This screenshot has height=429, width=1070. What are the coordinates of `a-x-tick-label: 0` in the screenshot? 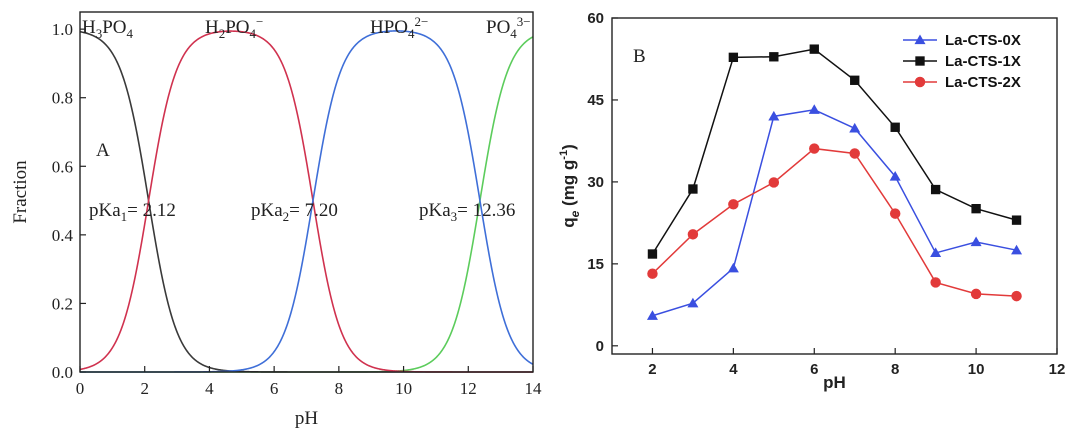 It's located at (80, 388).